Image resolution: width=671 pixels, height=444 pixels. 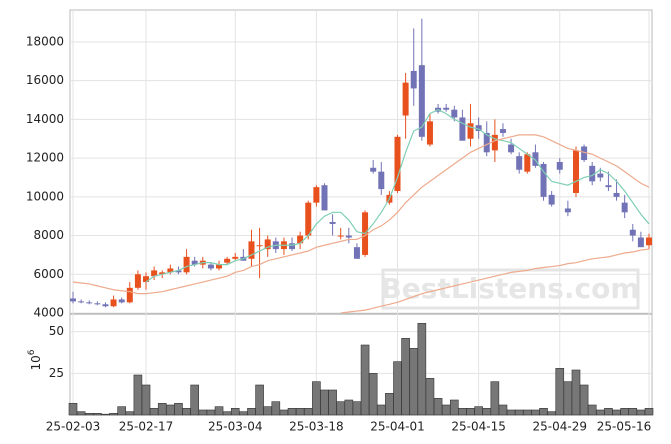 What do you see at coordinates (32, 352) in the screenshot?
I see `volume-exponent: 6` at bounding box center [32, 352].